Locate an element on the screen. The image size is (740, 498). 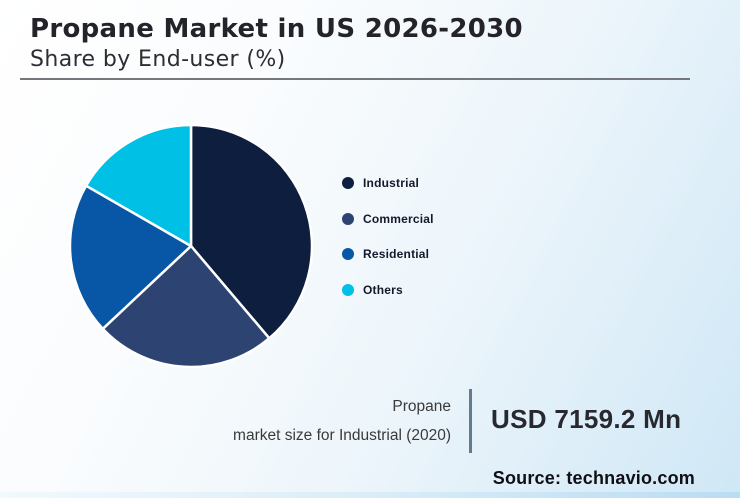
pie-slice-industrial is located at coordinates (251, 231).